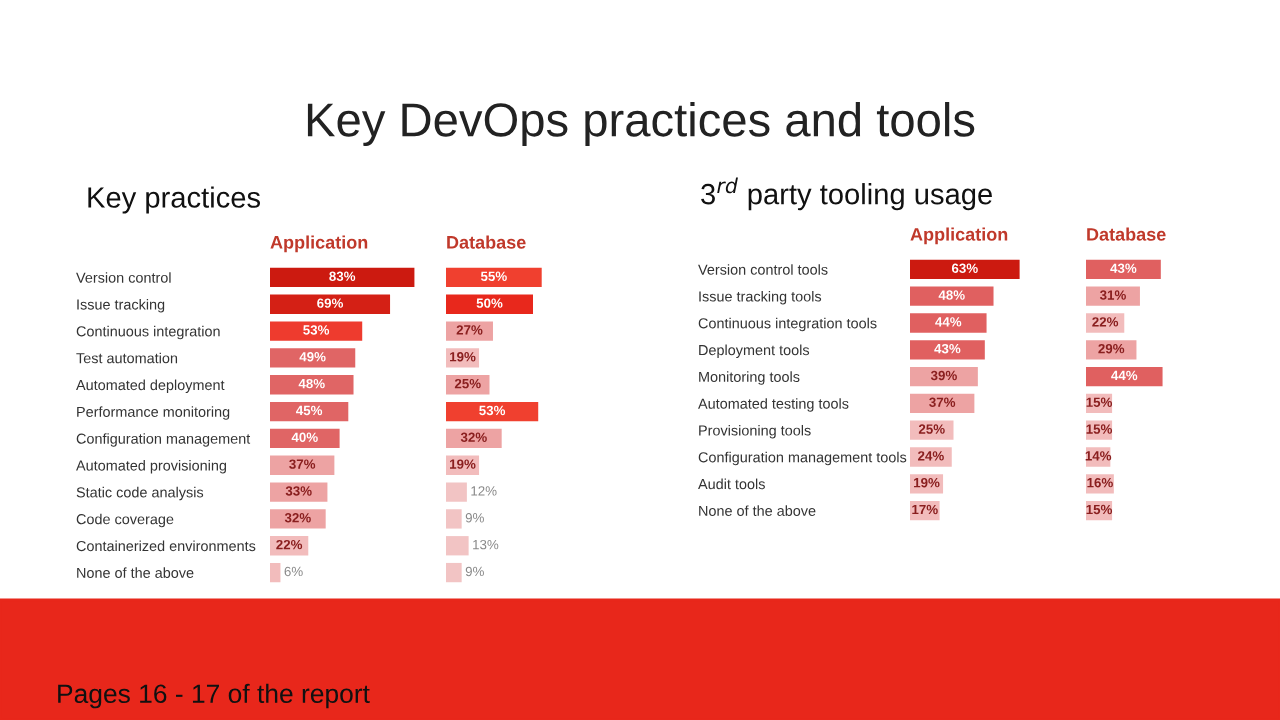 The height and width of the screenshot is (720, 1280). What do you see at coordinates (174, 200) in the screenshot?
I see `chart-title: Key practices` at bounding box center [174, 200].